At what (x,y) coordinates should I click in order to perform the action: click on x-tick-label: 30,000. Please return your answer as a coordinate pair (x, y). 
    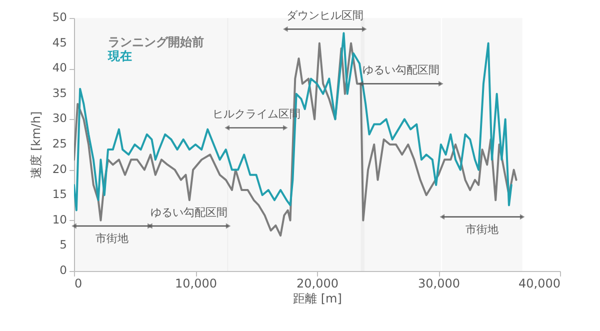
    Looking at the image, I should click on (439, 283).